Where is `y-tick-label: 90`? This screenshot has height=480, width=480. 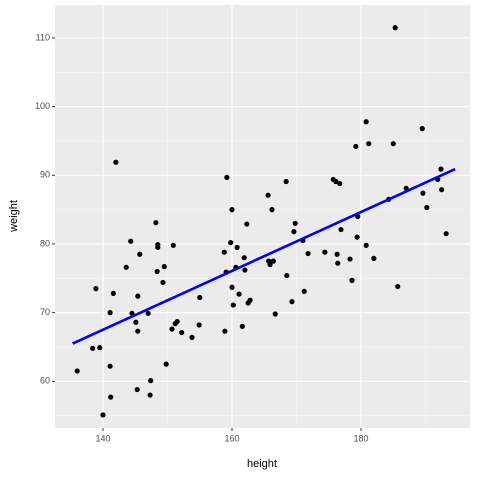 y-tick-label: 90 is located at coordinates (45, 175).